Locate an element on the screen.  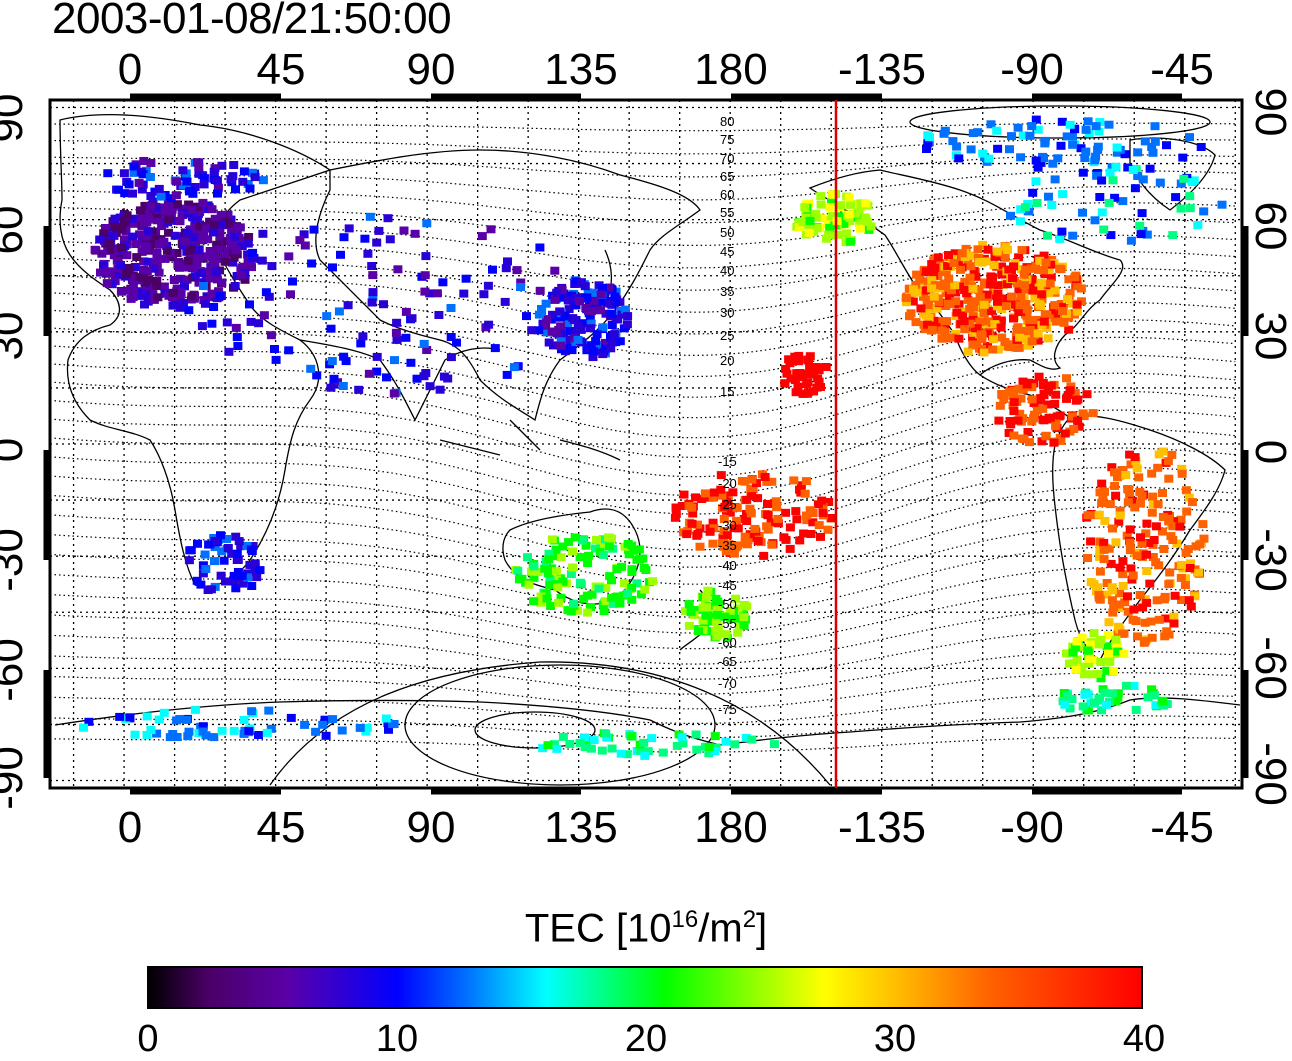
tec-antarctica-peninsula is located at coordinates (1118, 693).